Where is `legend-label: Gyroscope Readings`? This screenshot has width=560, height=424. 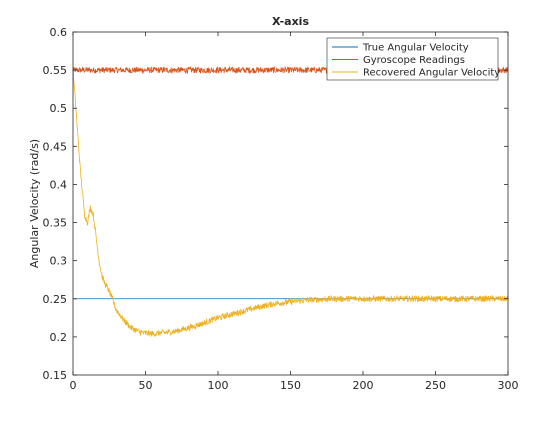
legend-label: Gyroscope Readings is located at coordinates (414, 60).